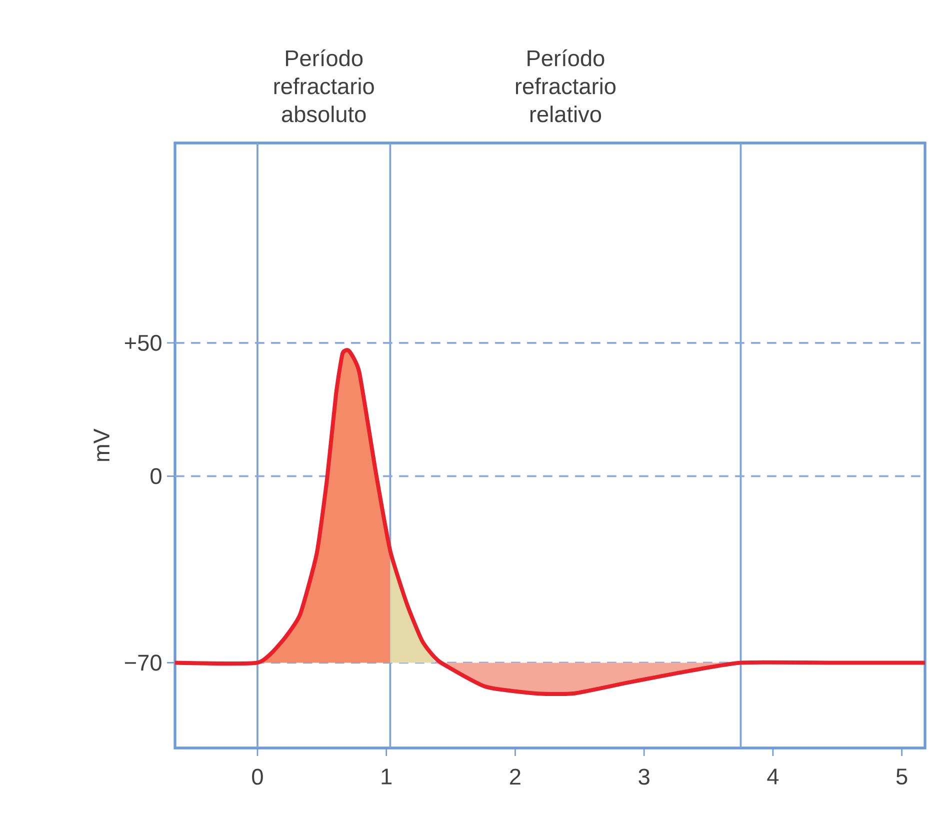 This screenshot has height=818, width=934. What do you see at coordinates (143, 662) in the screenshot?
I see `y-tick-label: −70` at bounding box center [143, 662].